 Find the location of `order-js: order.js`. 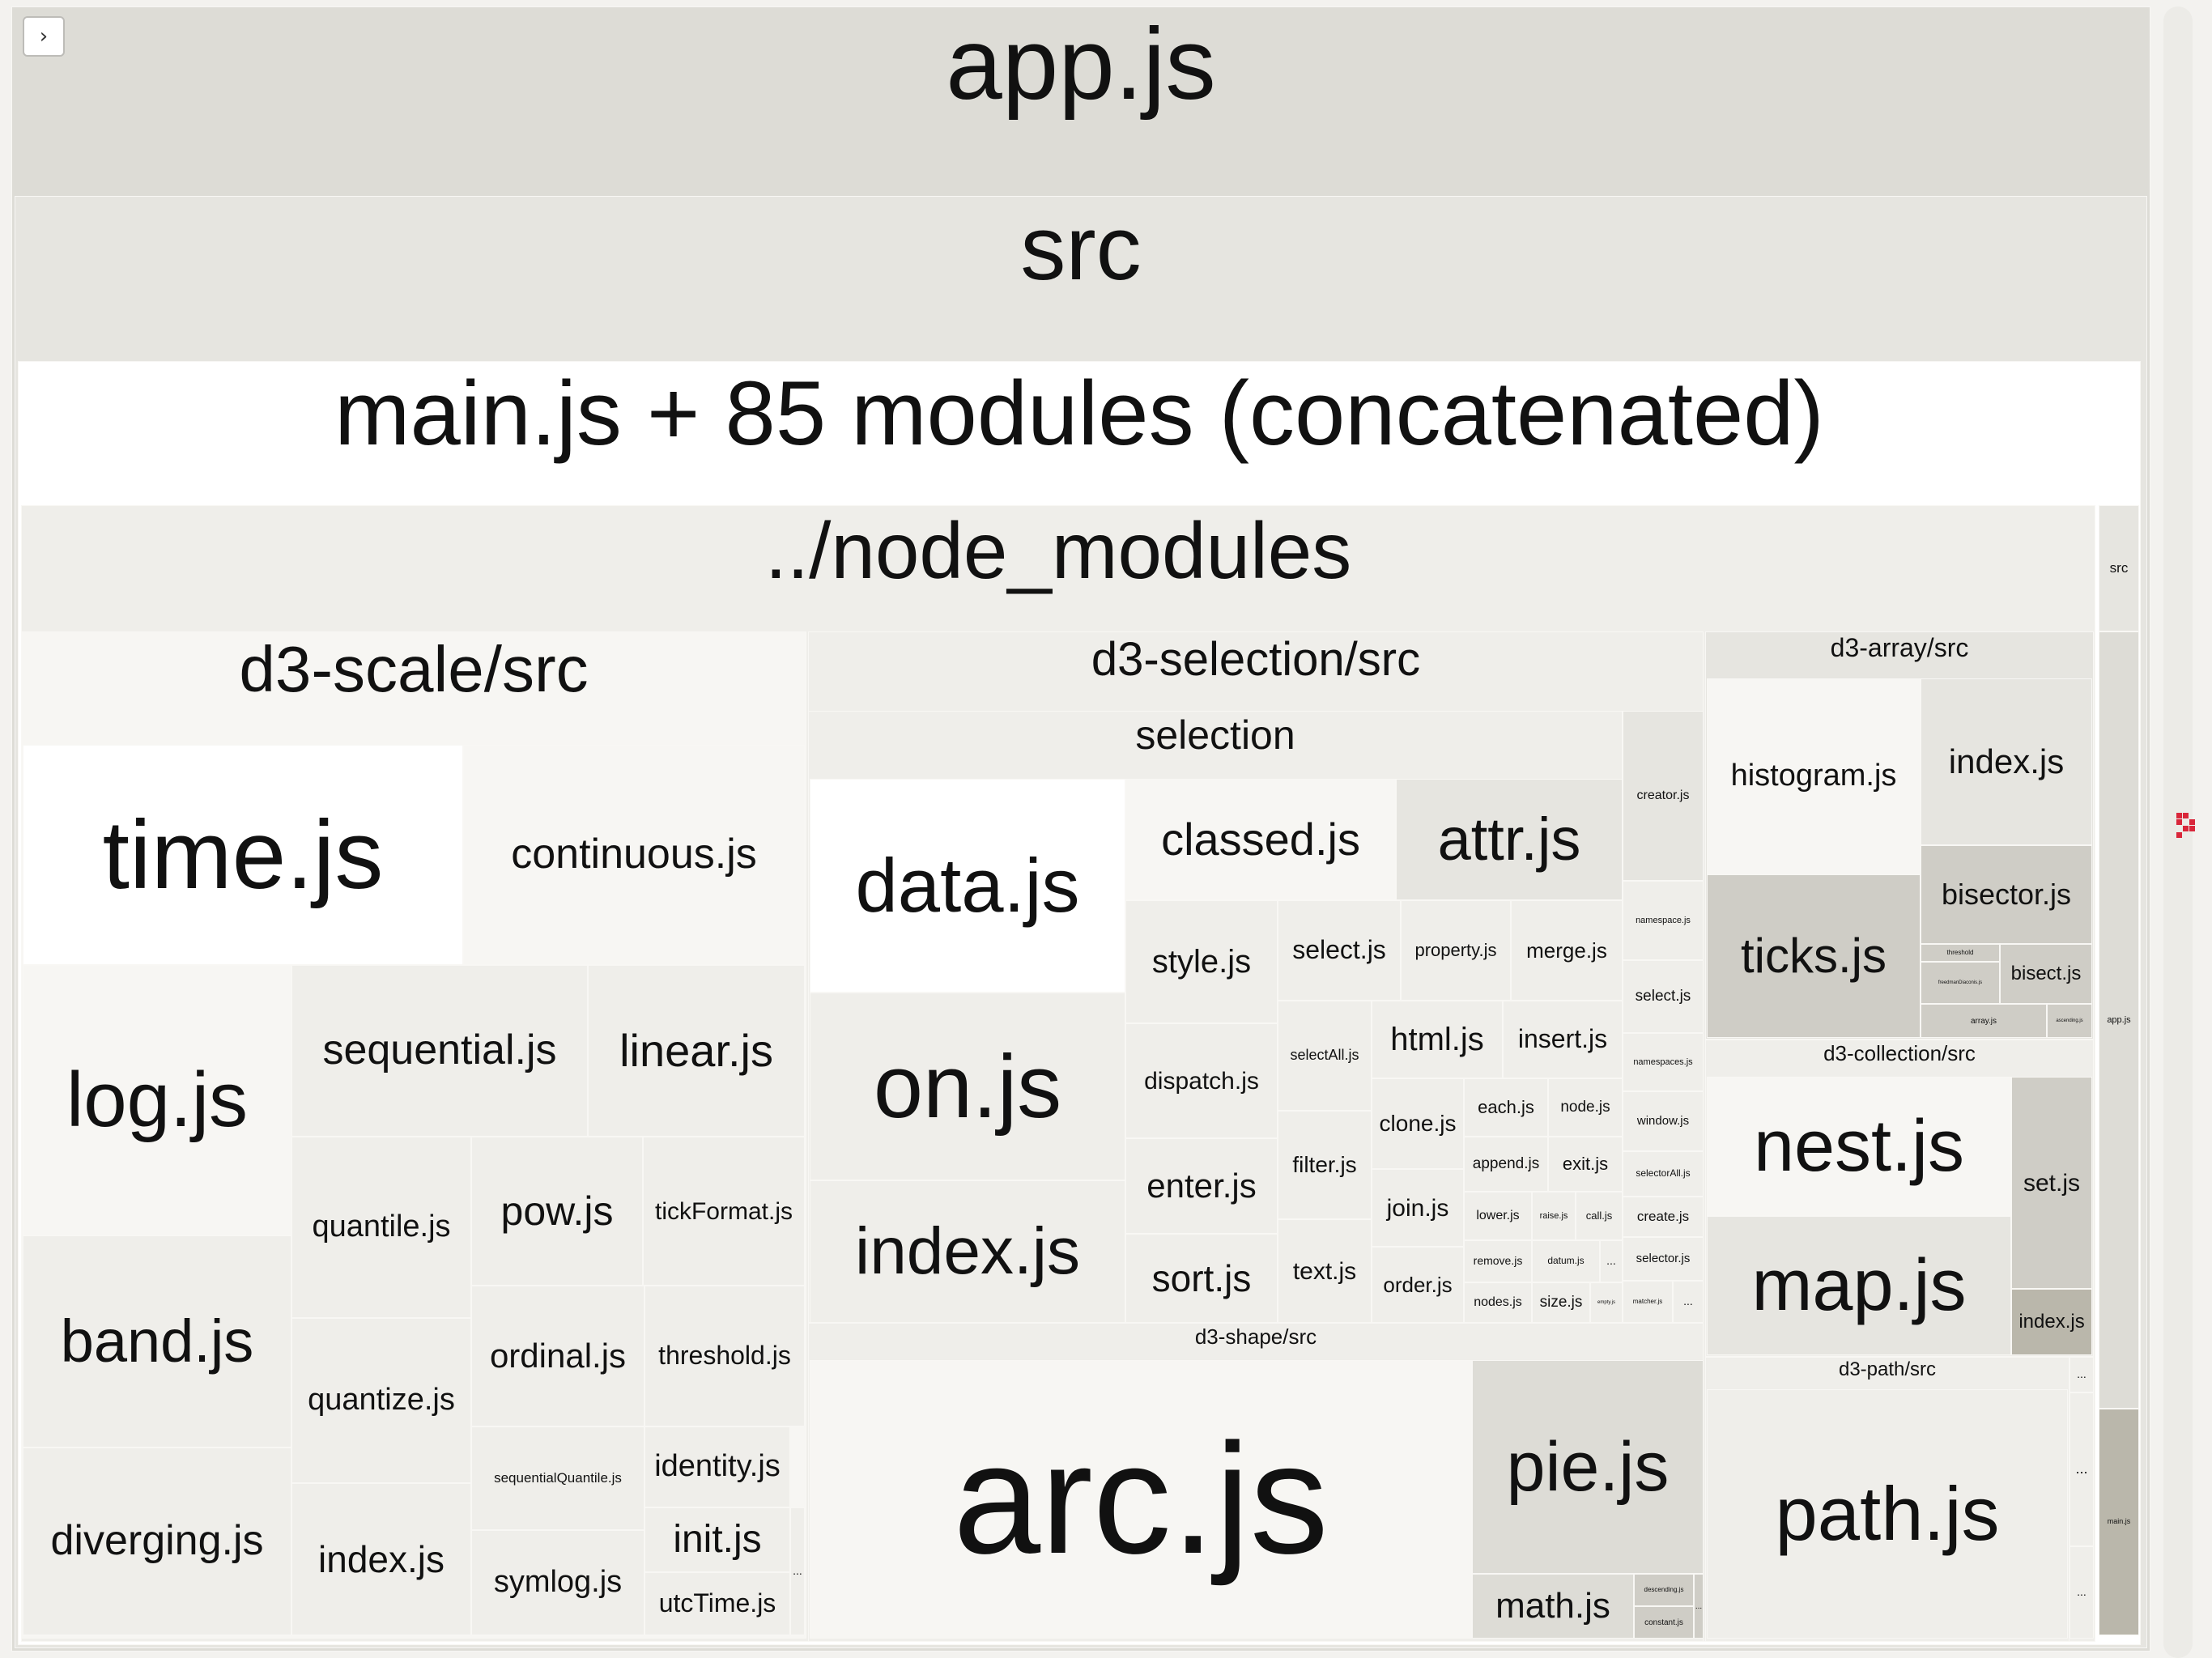

order-js: order.js is located at coordinates (1418, 1285).